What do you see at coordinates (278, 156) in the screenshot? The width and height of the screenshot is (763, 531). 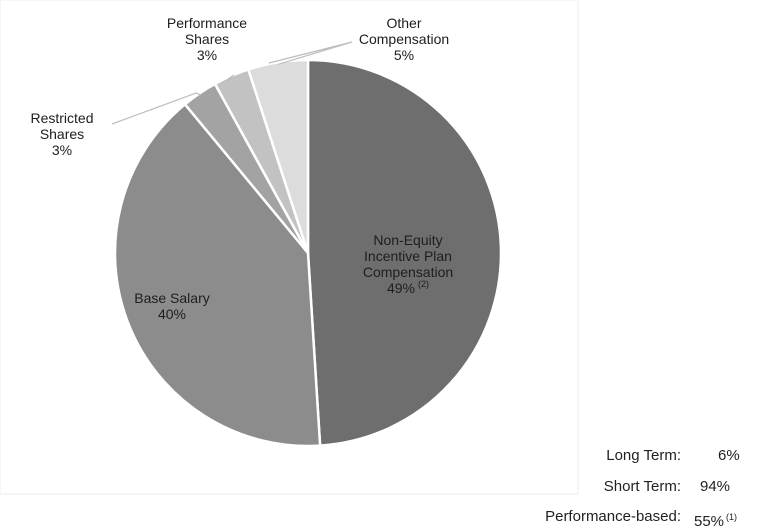 I see `pie-slice-other-compensation` at bounding box center [278, 156].